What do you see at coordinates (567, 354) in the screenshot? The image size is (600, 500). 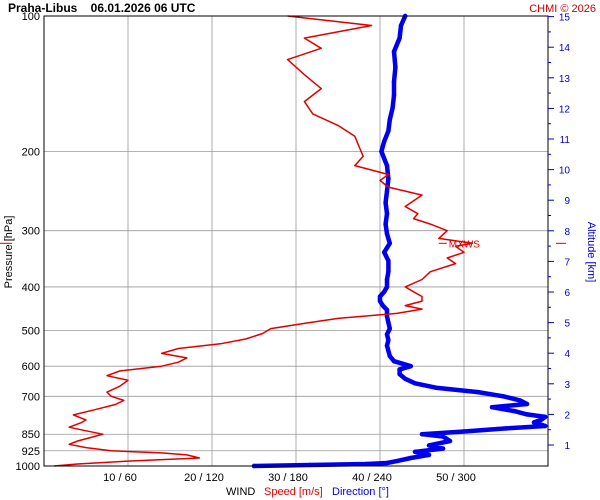 I see `altitude-tick-label: 4` at bounding box center [567, 354].